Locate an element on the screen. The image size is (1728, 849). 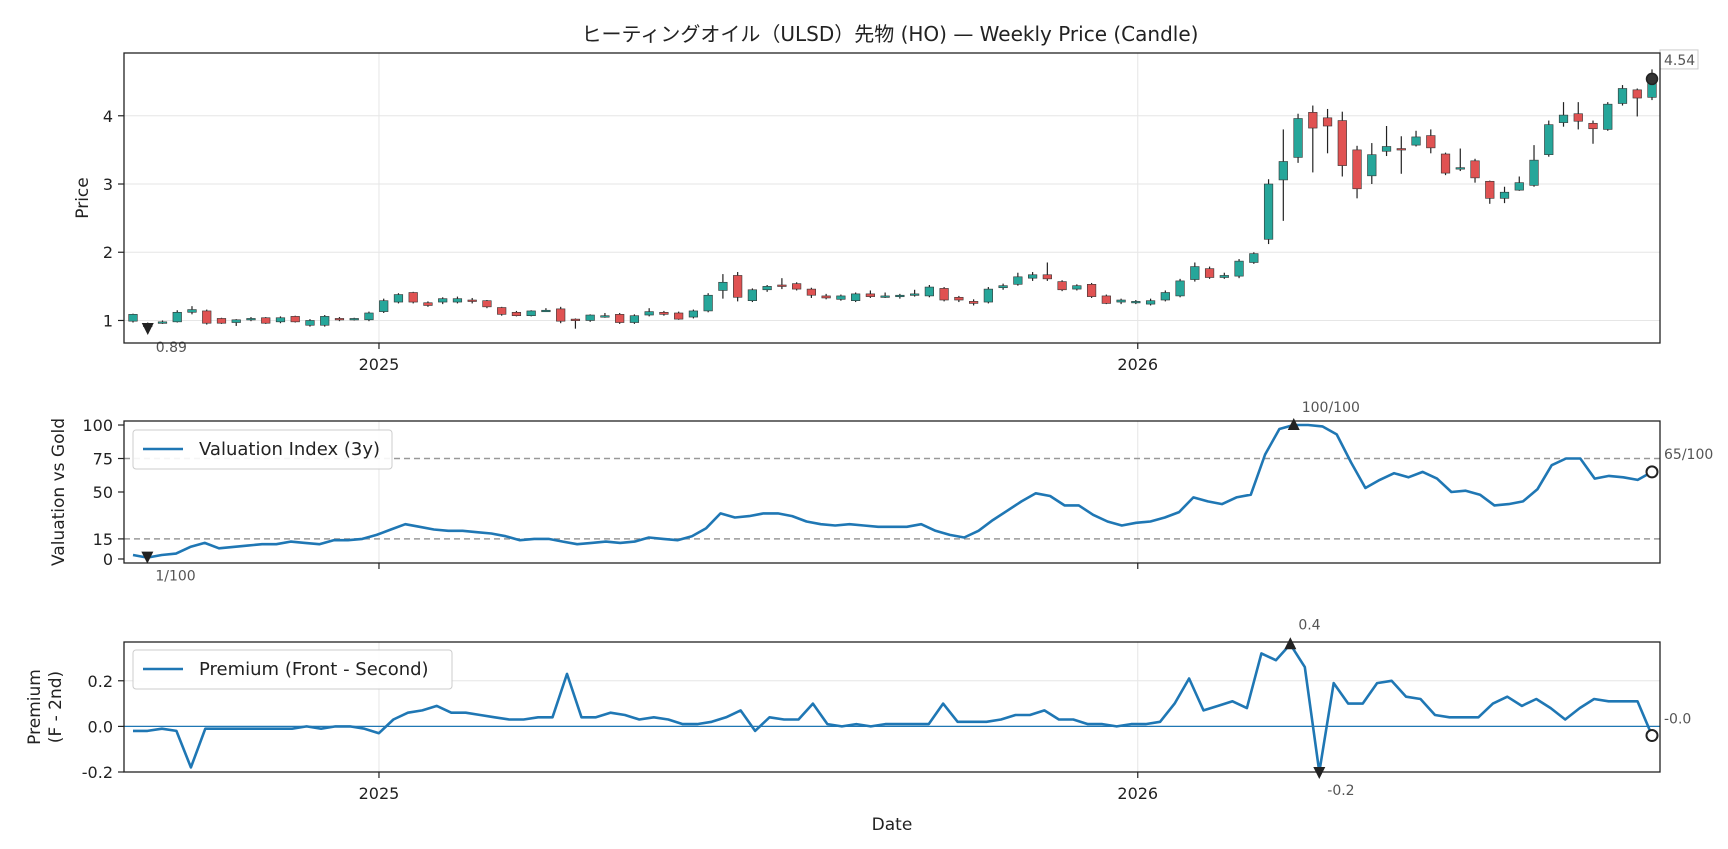
last-annotation: -0.0 is located at coordinates (1677, 720).